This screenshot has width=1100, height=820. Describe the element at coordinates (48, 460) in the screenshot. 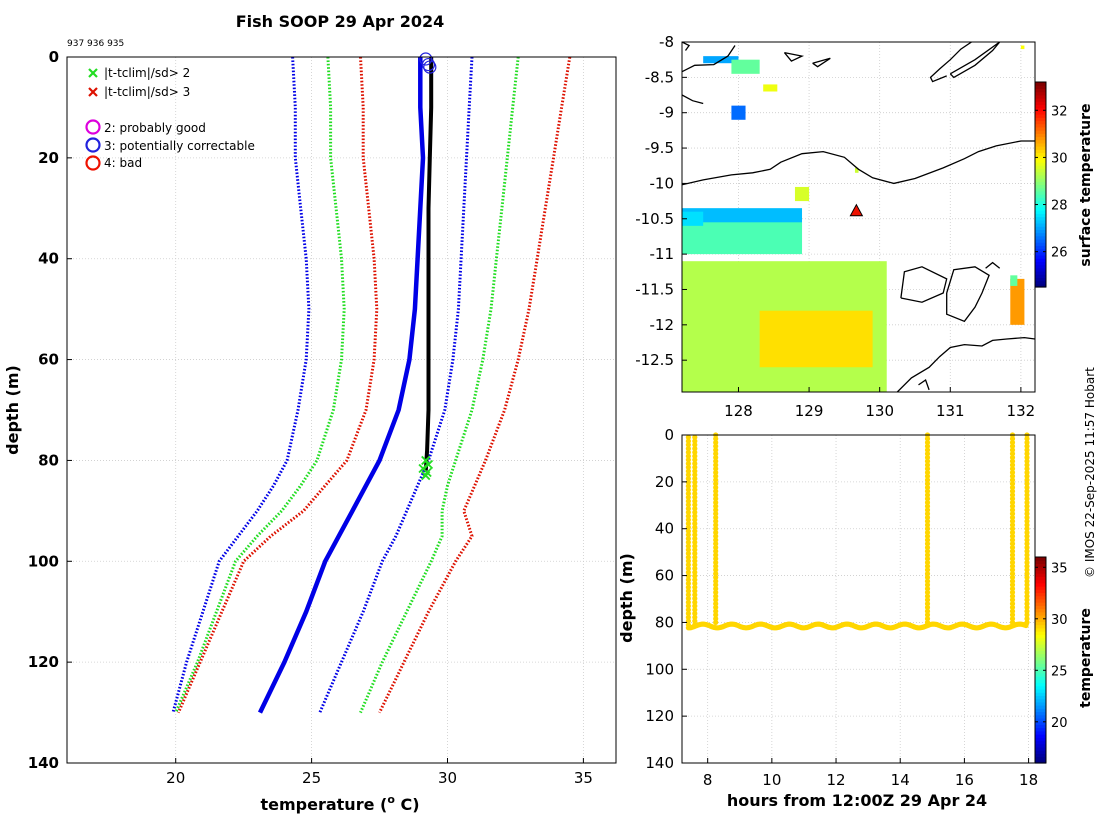

I see `profile-ytick-label: 80` at that location.